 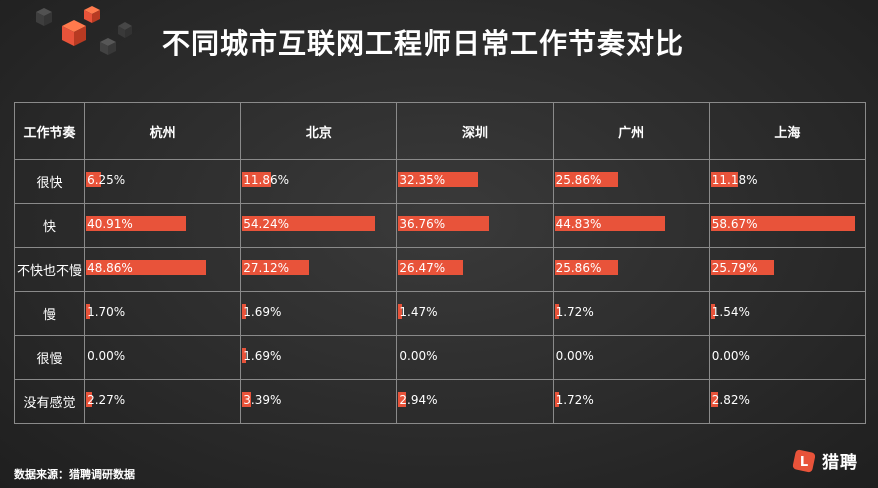 I want to click on value-label: 1.69%, so click(x=262, y=356).